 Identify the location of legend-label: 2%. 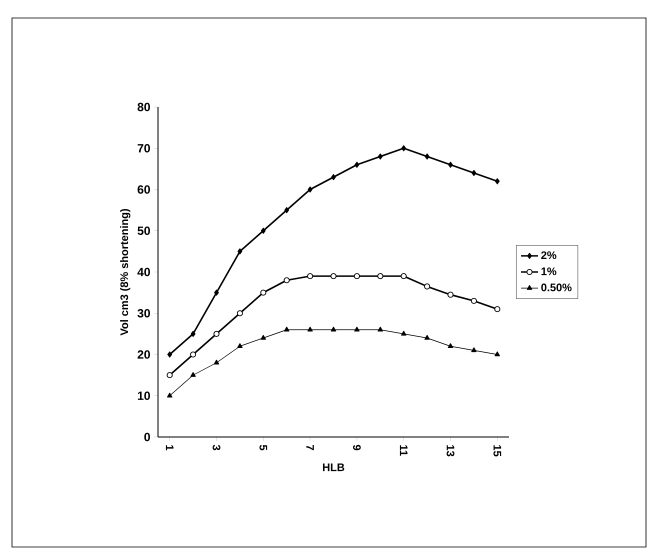
(548, 255).